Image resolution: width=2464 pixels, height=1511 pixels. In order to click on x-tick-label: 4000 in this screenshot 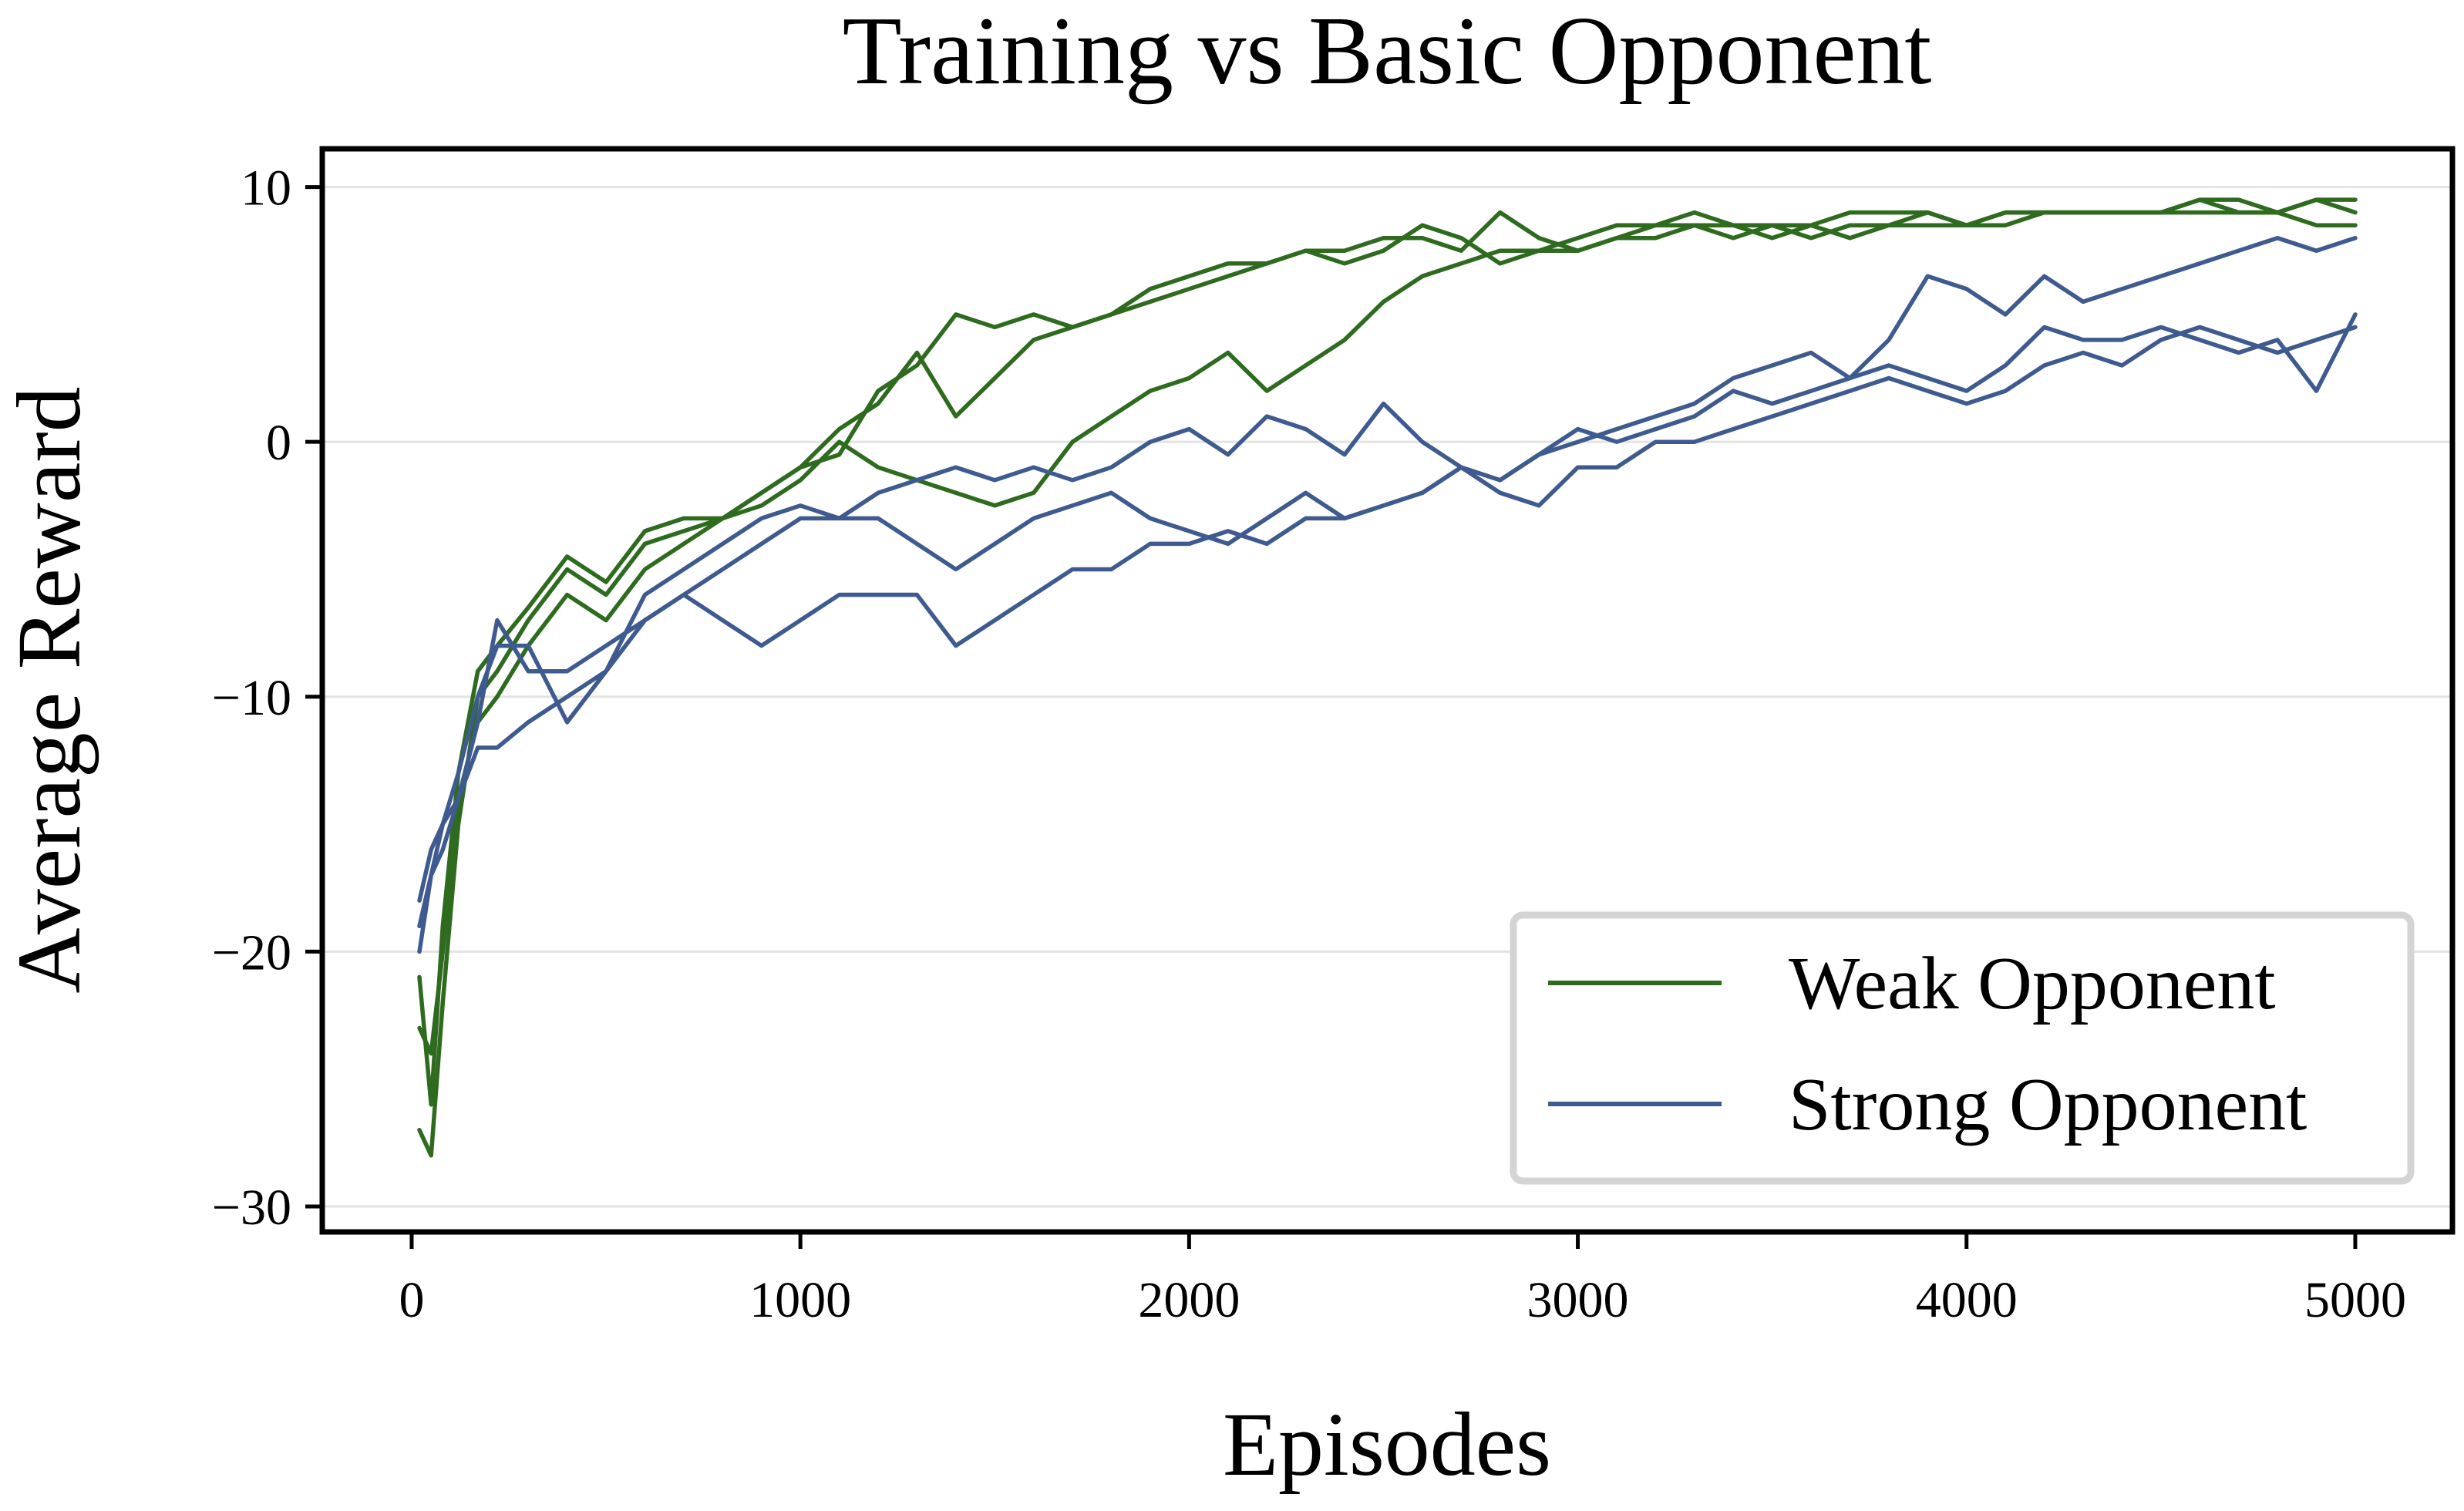, I will do `click(1967, 1300)`.